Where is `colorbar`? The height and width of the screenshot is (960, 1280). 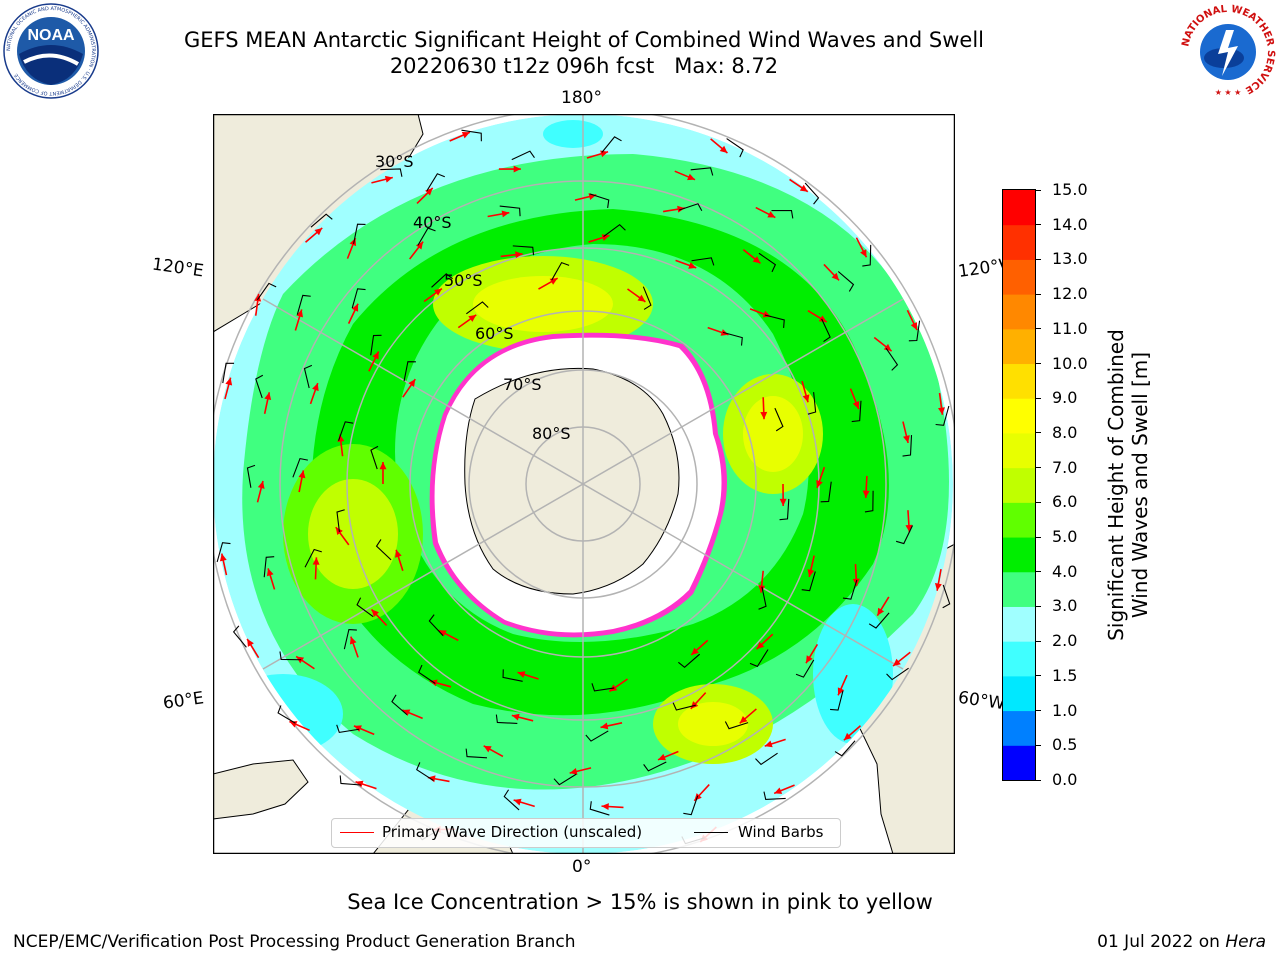
colorbar is located at coordinates (1019, 485).